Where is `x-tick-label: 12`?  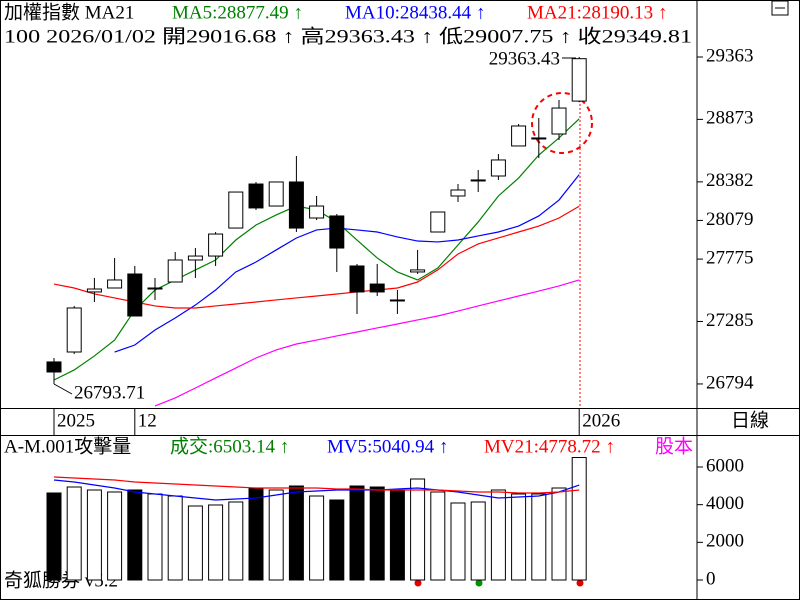 x-tick-label: 12 is located at coordinates (147, 420).